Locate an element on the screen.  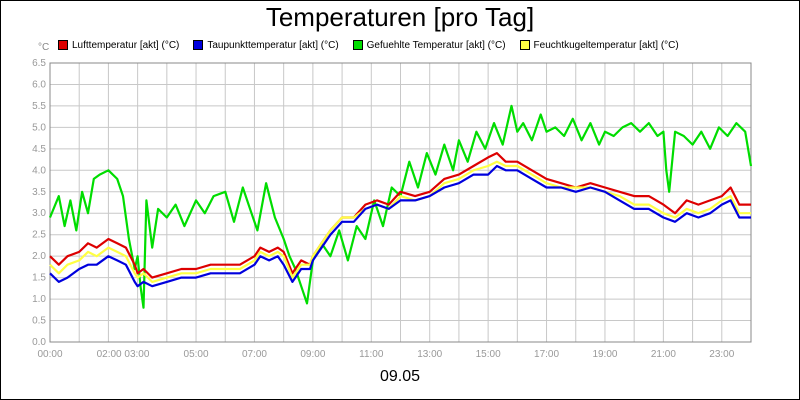
legend-label: Lufttemperatur [akt] (°C) is located at coordinates (126, 45).